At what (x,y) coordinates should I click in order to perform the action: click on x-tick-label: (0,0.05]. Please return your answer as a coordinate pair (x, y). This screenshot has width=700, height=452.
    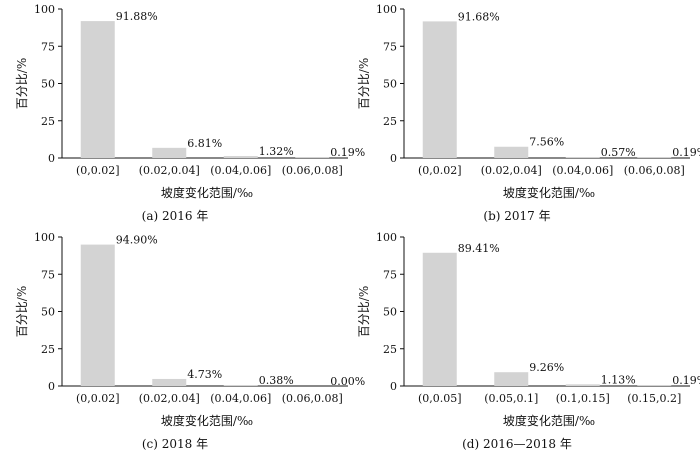
    Looking at the image, I should click on (440, 398).